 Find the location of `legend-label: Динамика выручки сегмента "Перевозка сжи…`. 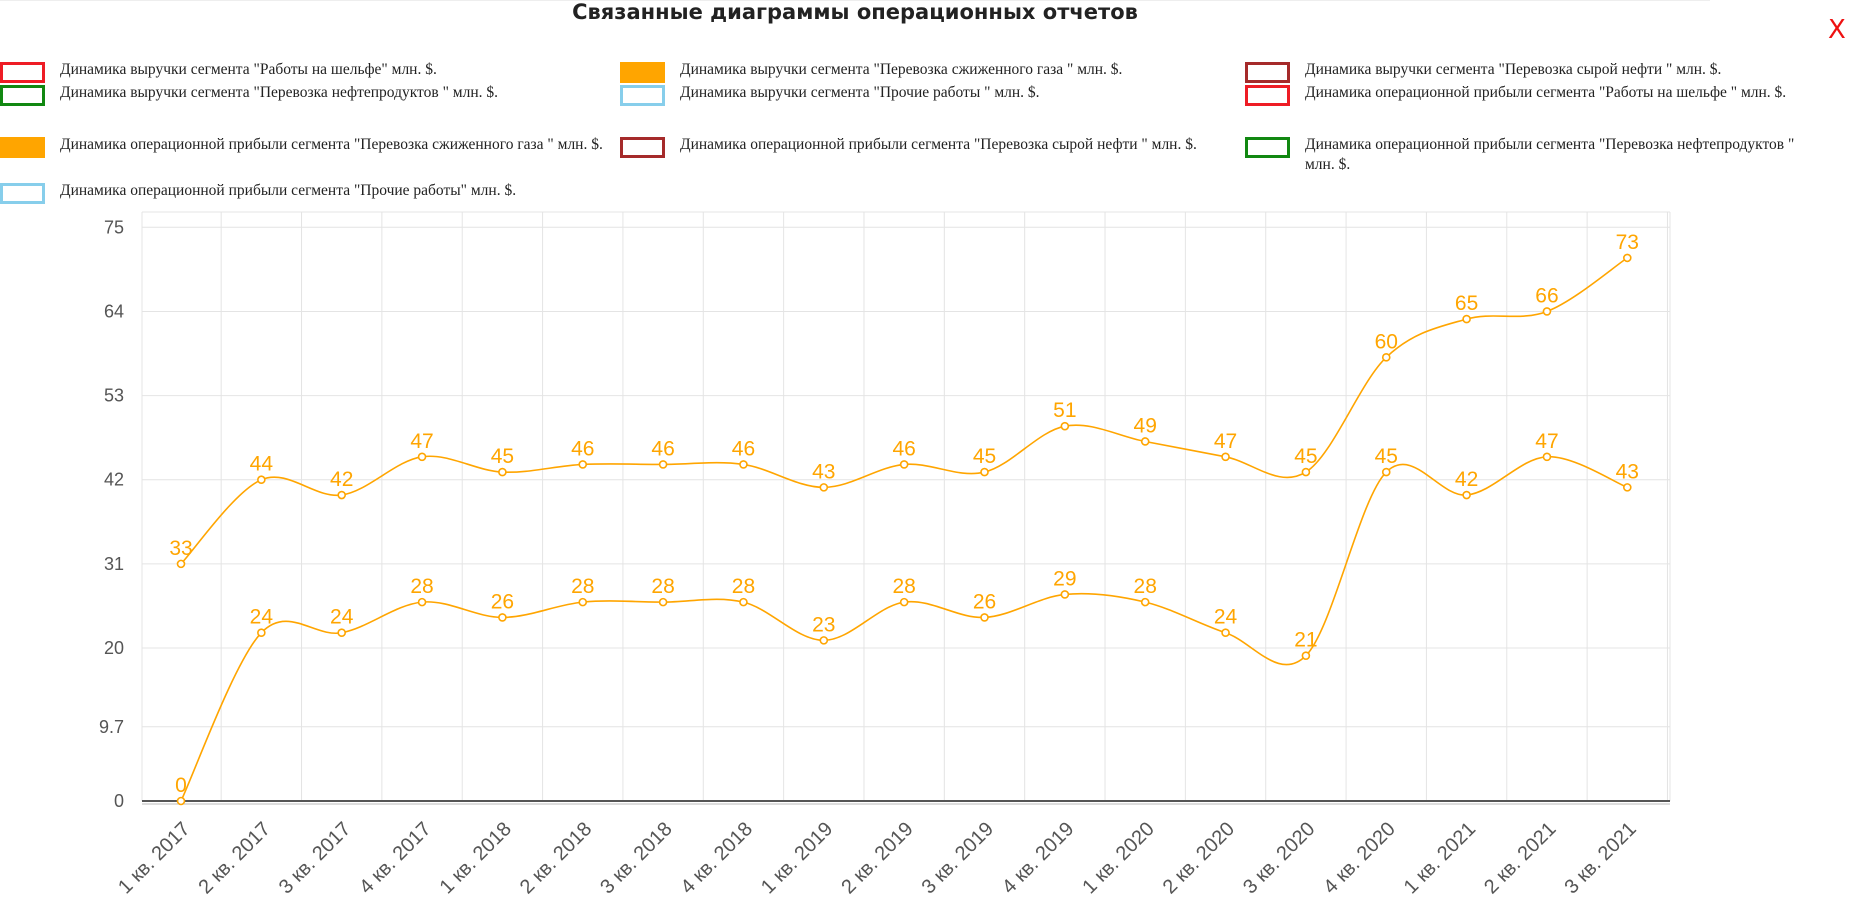

legend-label: Динамика выручки сегмента "Перевозка сжи… is located at coordinates (901, 69).